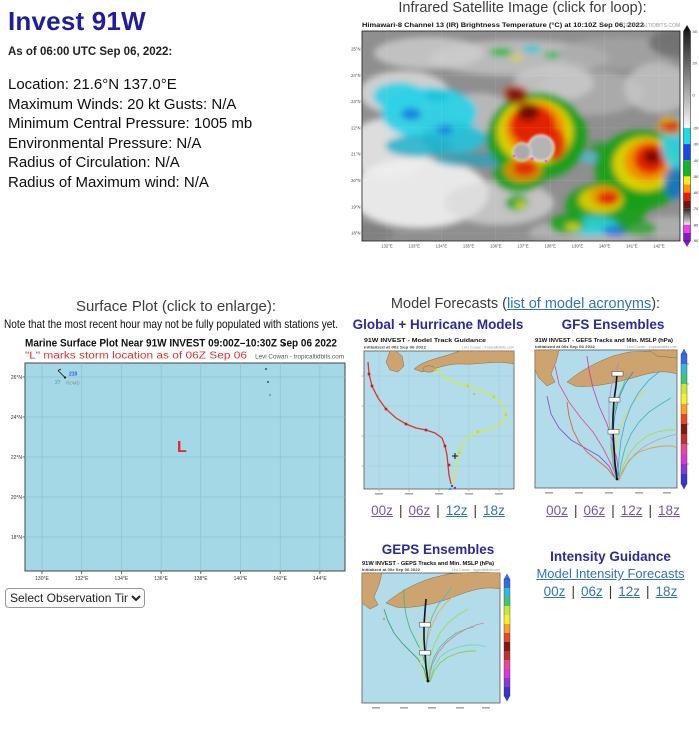 Image resolution: width=699 pixels, height=735 pixels. I want to click on gfs-ensembles-time-links: 00z | 06z | 12z | 18z, so click(613, 510).